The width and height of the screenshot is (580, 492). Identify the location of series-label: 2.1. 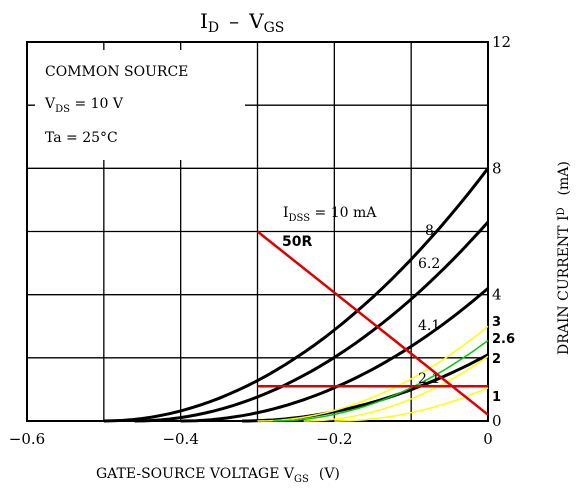
(429, 379).